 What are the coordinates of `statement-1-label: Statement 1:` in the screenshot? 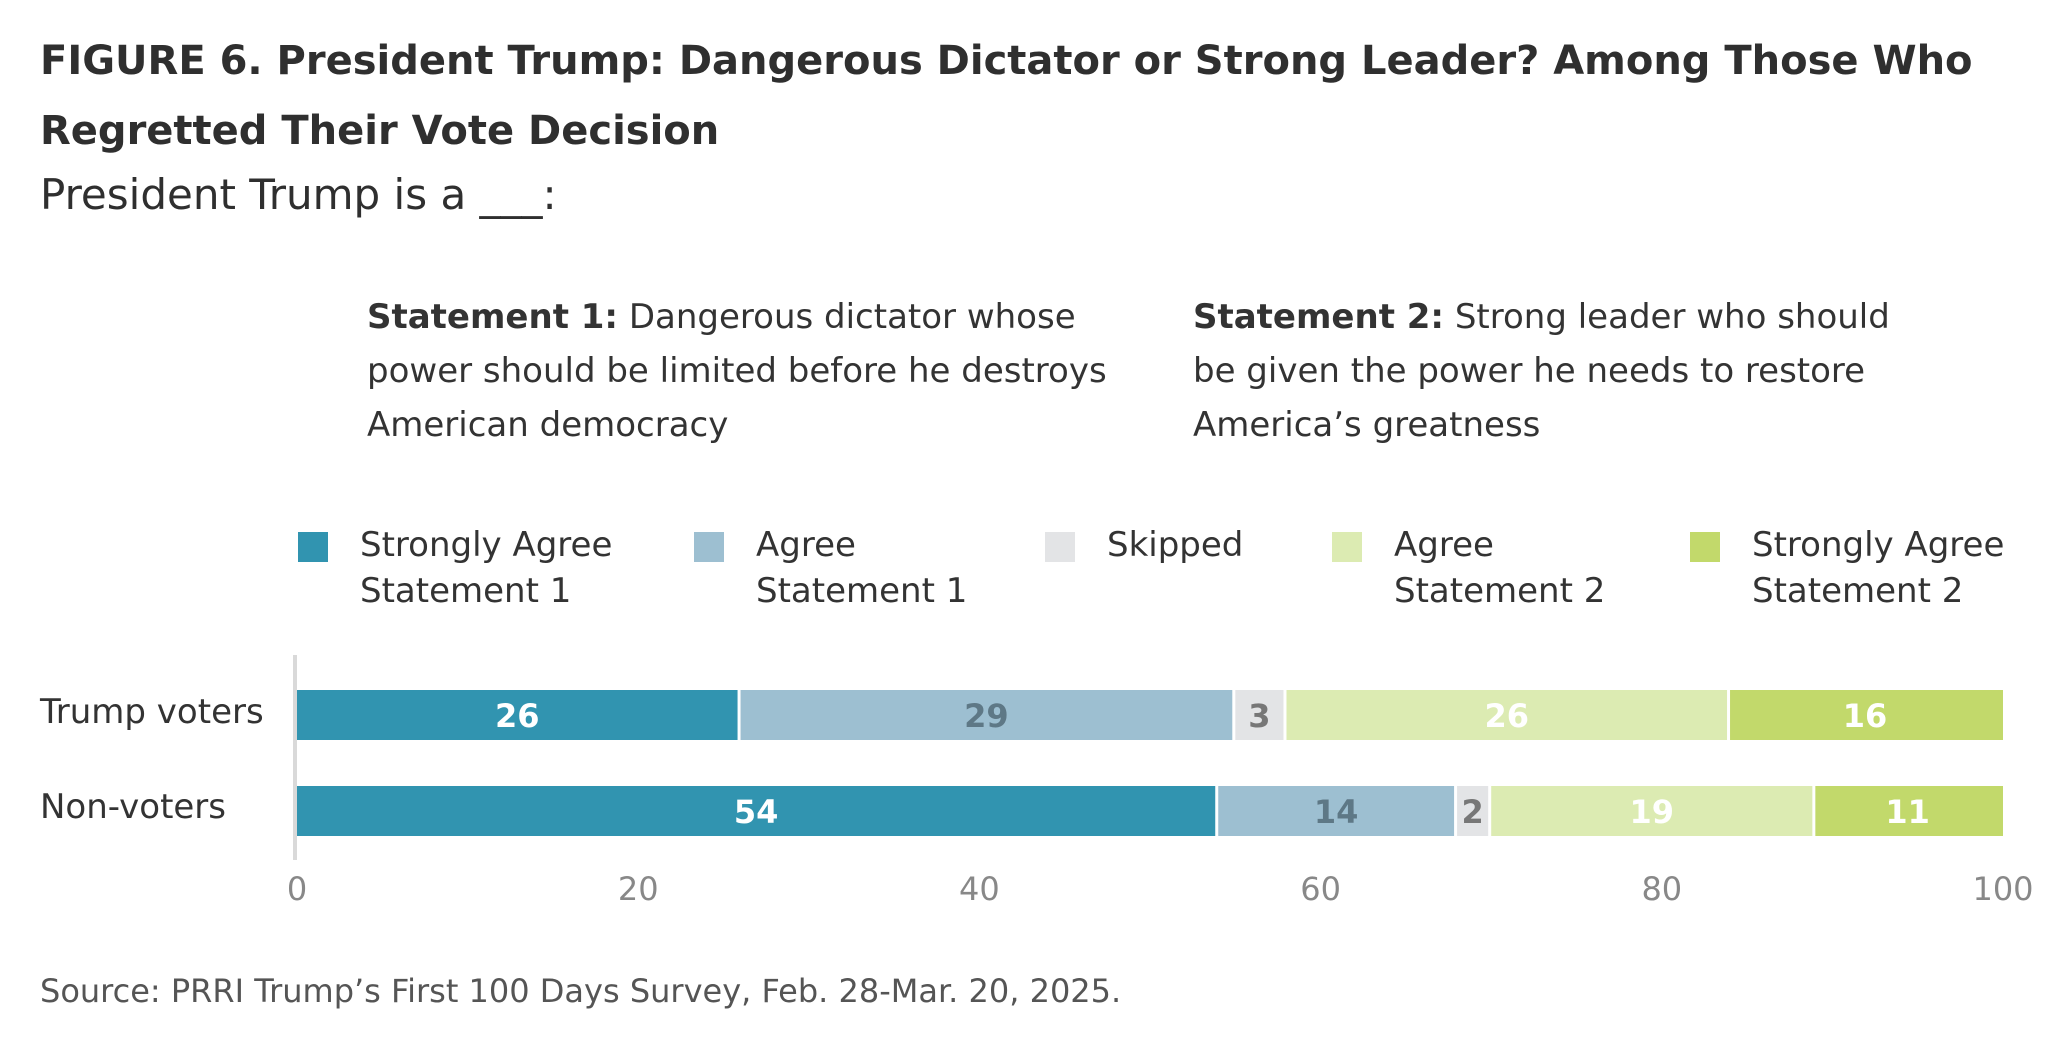 It's located at (493, 317).